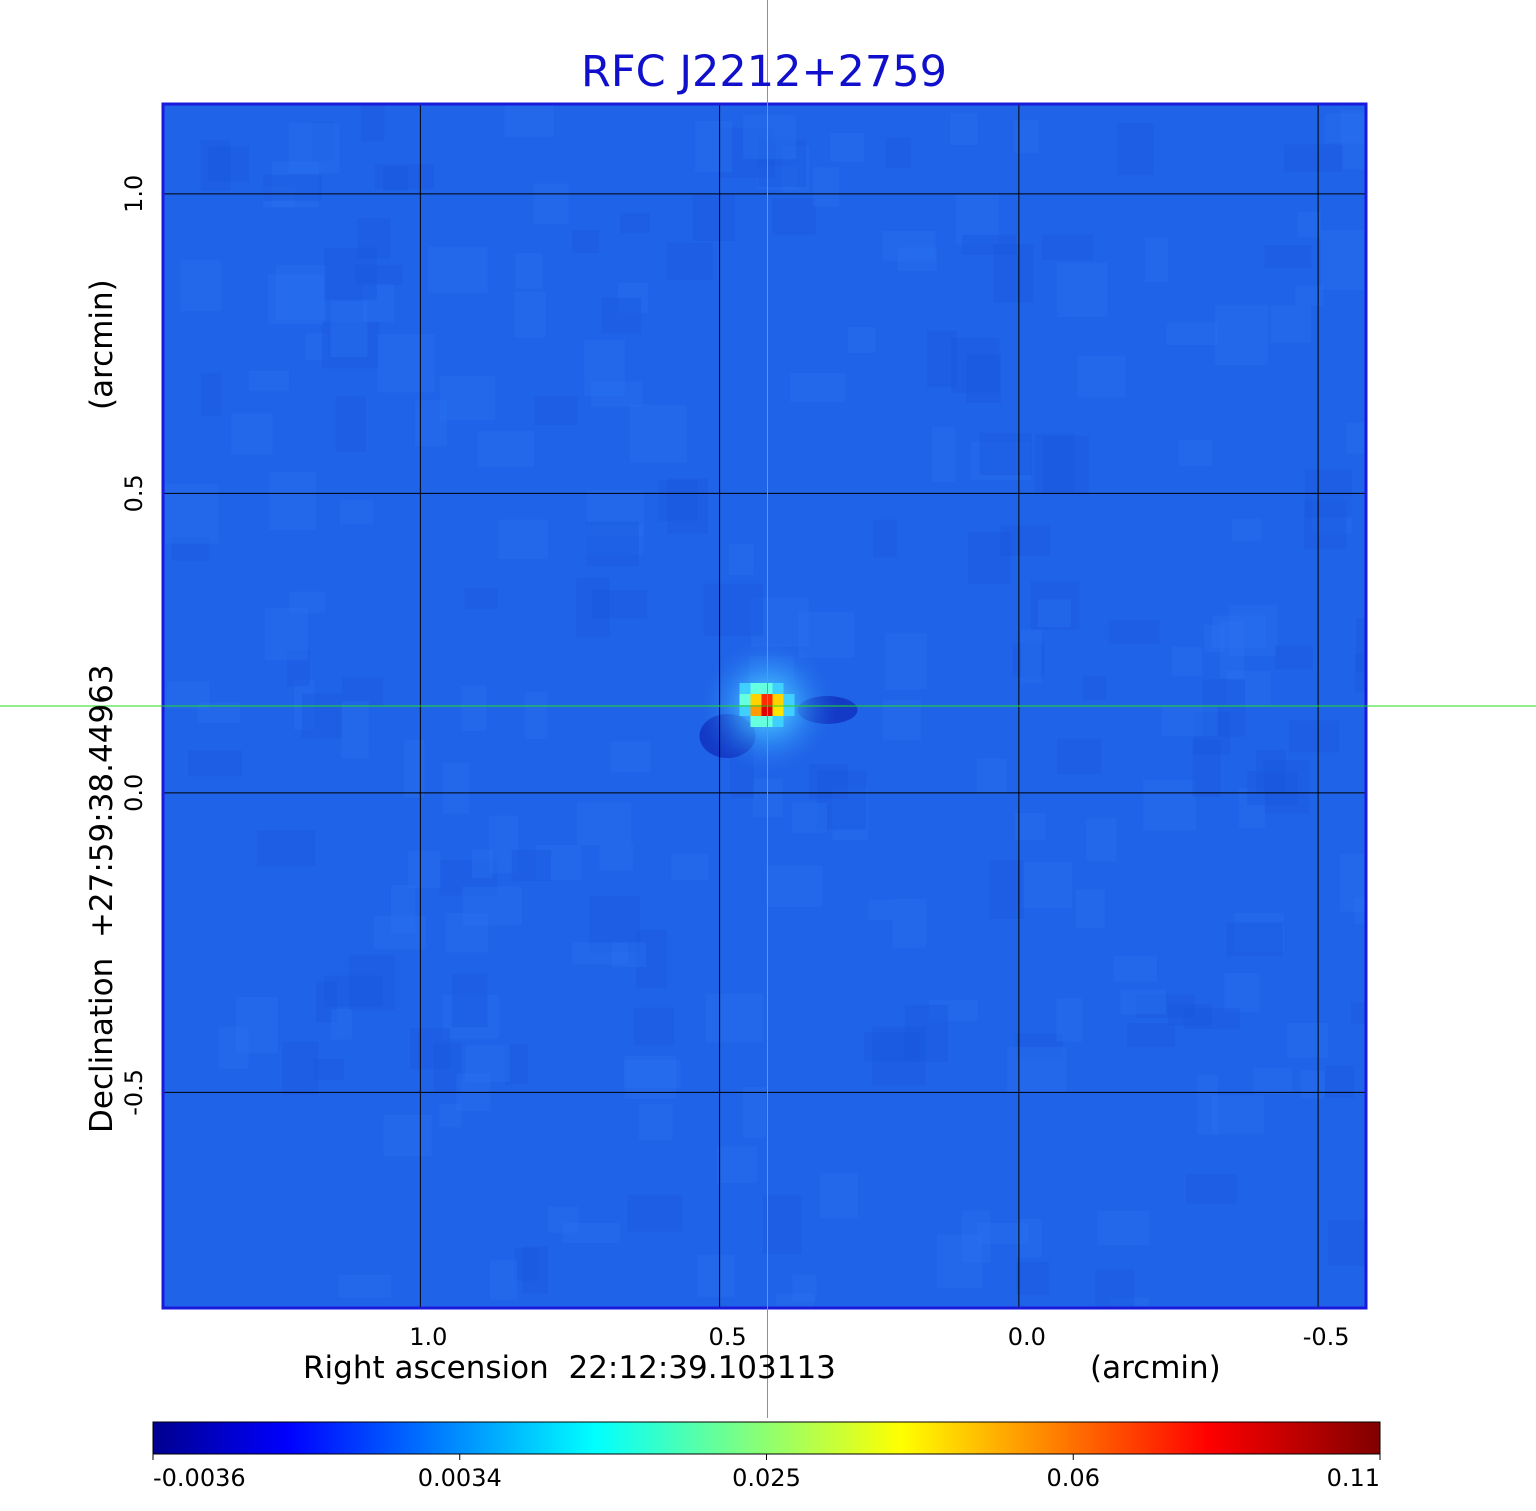 This screenshot has width=1536, height=1511. What do you see at coordinates (199, 1478) in the screenshot?
I see `colorbar-tick-label: -0.0036` at bounding box center [199, 1478].